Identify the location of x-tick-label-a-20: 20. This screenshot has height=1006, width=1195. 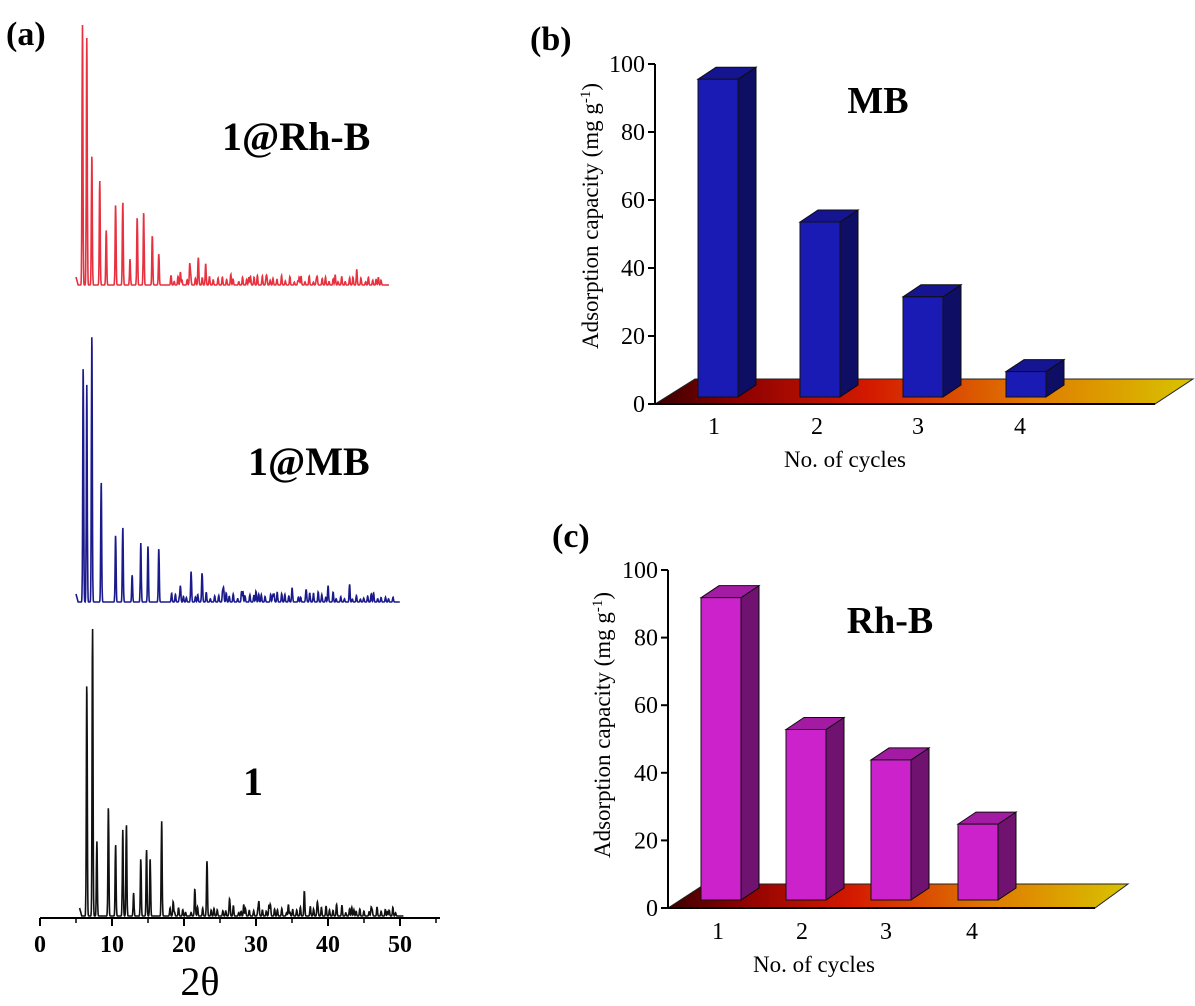
(184, 945).